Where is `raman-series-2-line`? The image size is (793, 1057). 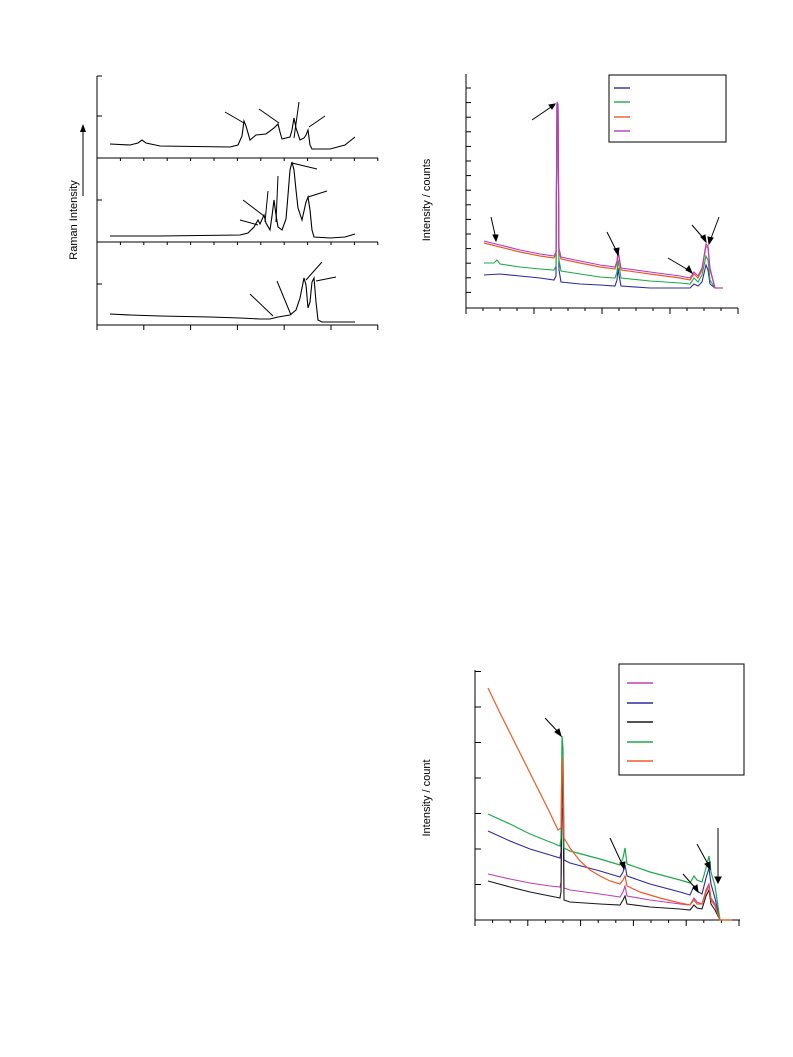 raman-series-2-line is located at coordinates (233, 200).